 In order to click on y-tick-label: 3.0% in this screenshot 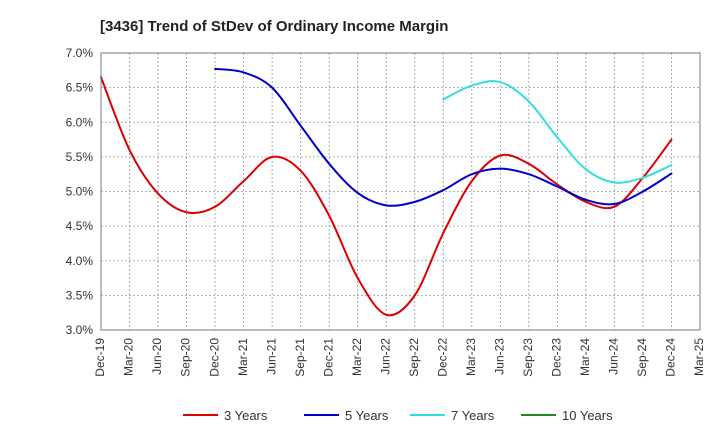, I will do `click(80, 330)`.